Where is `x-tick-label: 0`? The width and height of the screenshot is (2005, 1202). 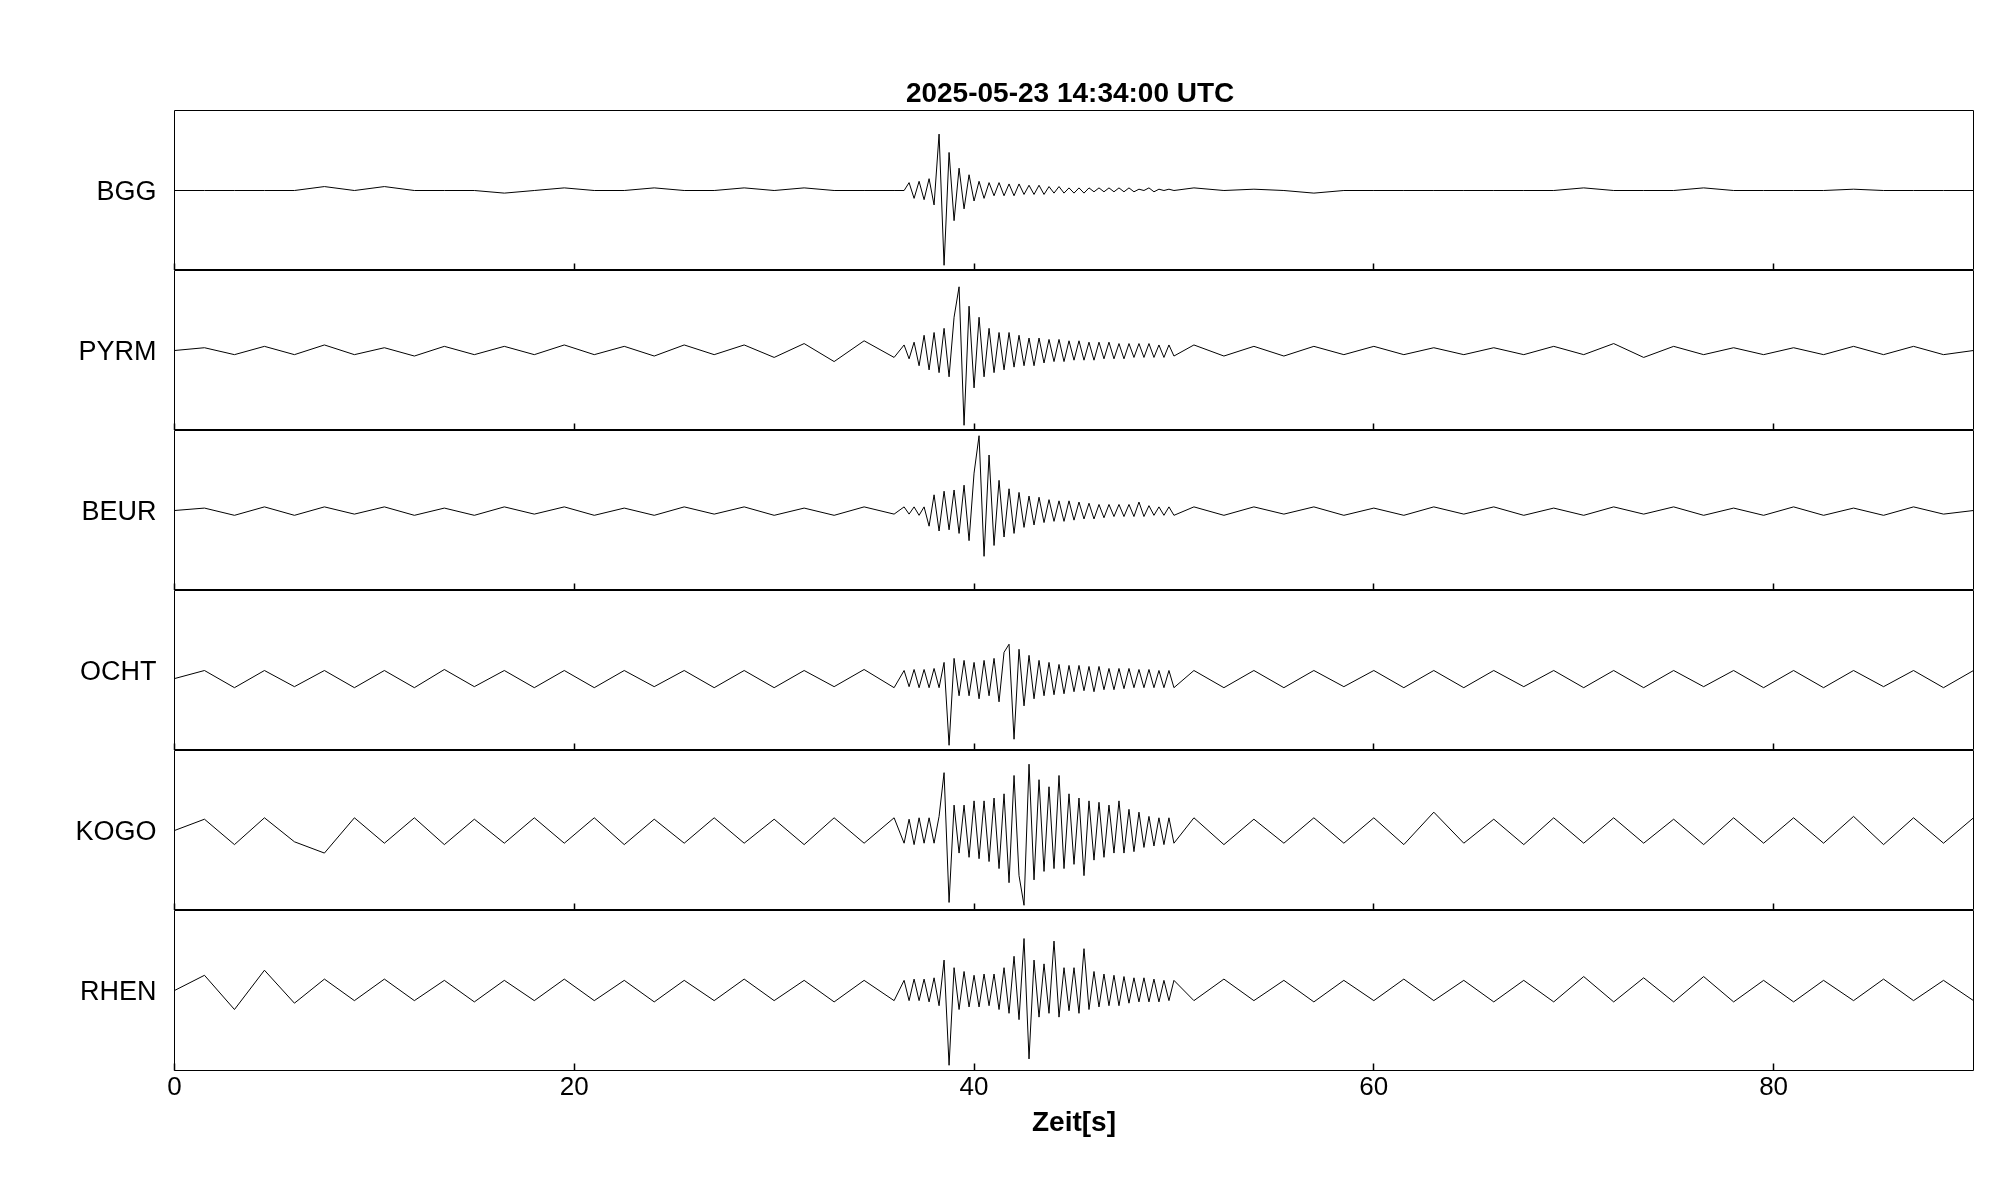 x-tick-label: 0 is located at coordinates (174, 1085).